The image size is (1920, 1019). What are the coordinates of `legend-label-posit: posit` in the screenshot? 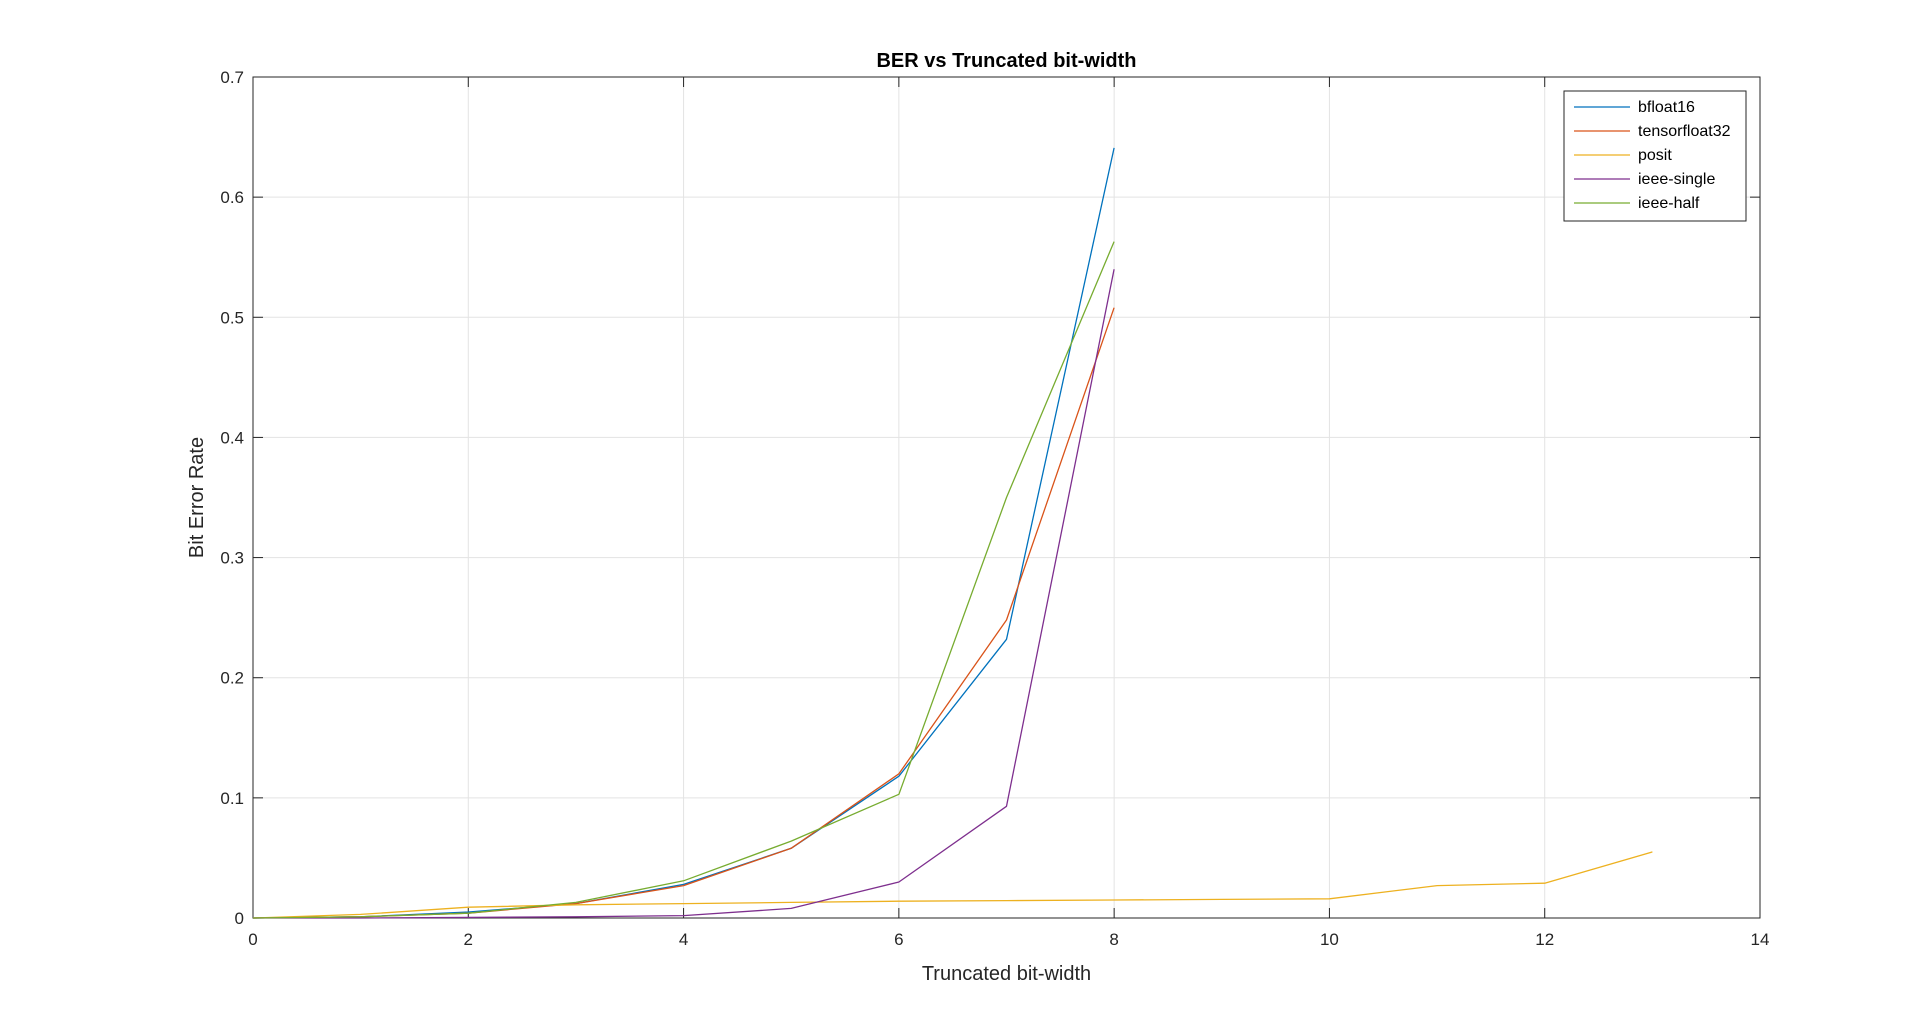 It's located at (1655, 155).